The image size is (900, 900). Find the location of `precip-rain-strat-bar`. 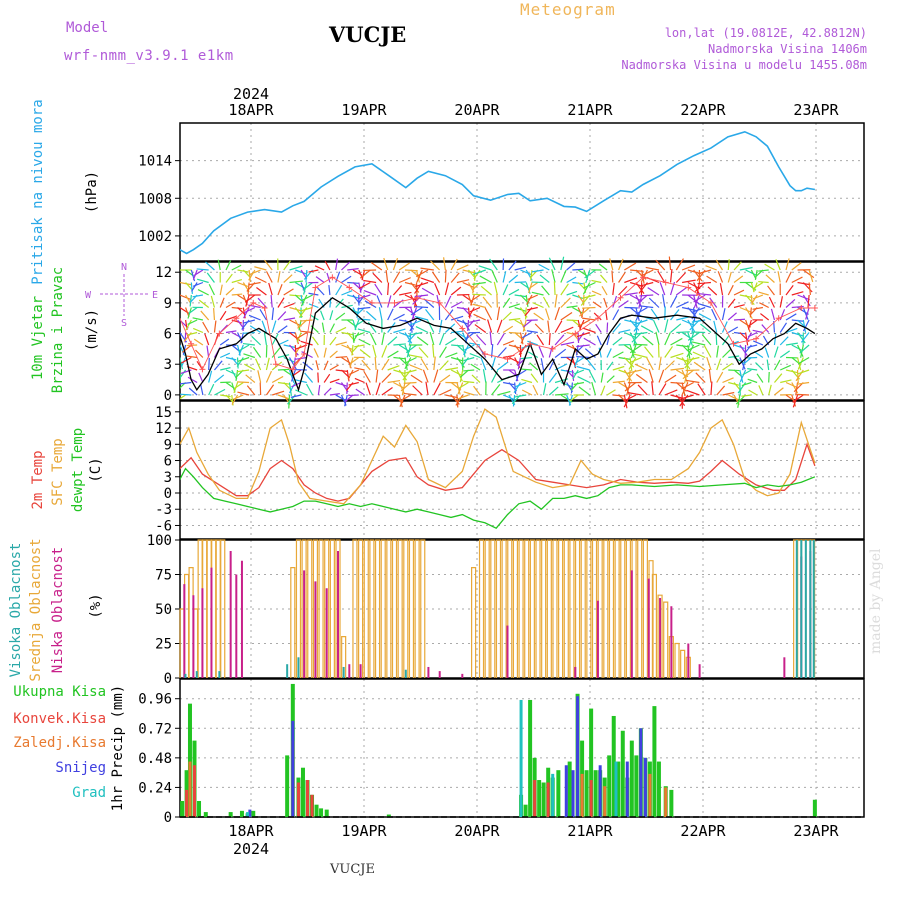

precip-rain-strat-bar is located at coordinates (666, 802).